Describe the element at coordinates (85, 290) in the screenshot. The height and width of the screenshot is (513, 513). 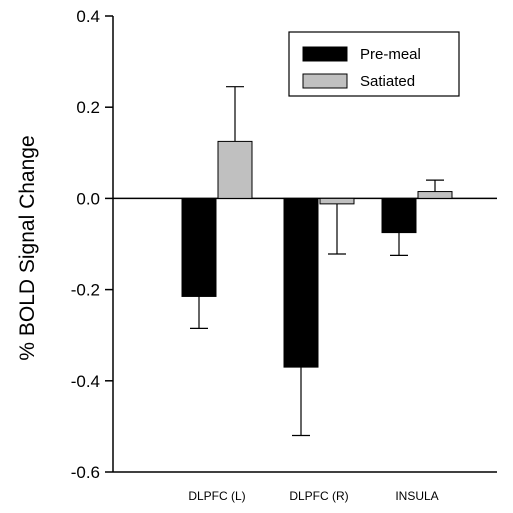
I see `y-tick-label: -0.2` at that location.